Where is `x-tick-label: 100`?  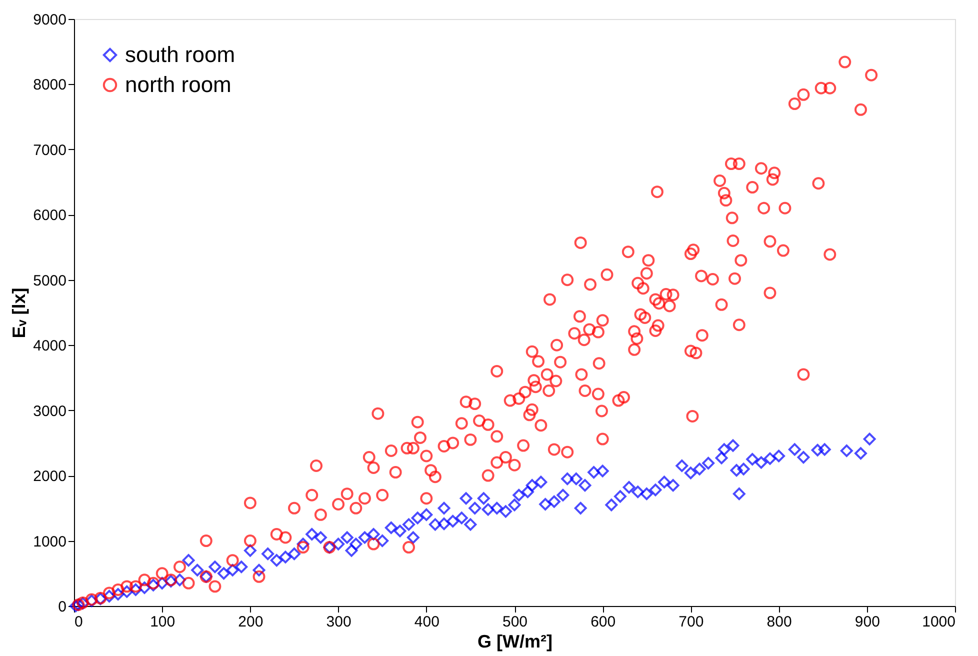
x-tick-label: 100 is located at coordinates (163, 622).